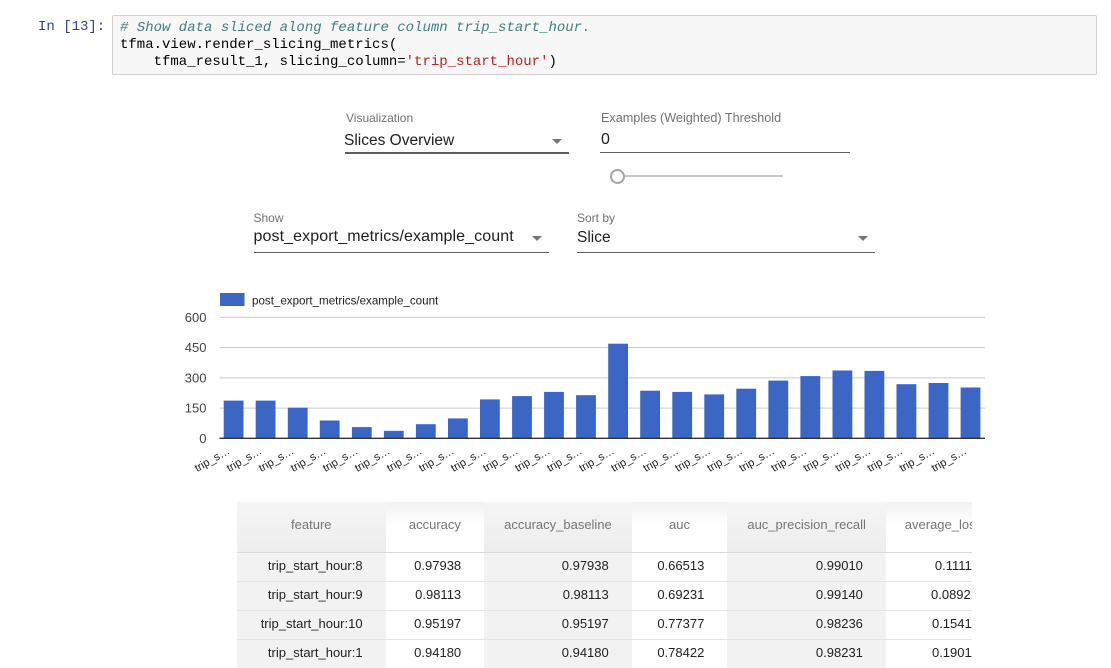  I want to click on svg-text: 450, so click(196, 347).